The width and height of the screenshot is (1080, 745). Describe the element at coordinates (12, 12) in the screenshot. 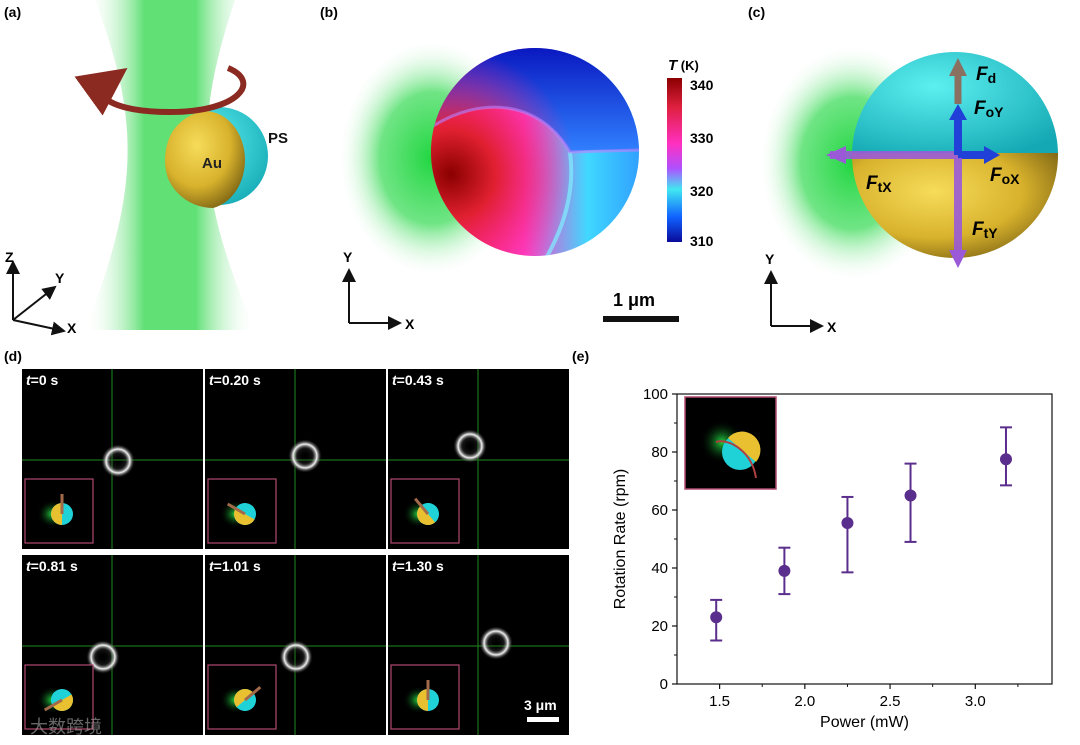

I see `panel-a-tag: (a)` at that location.